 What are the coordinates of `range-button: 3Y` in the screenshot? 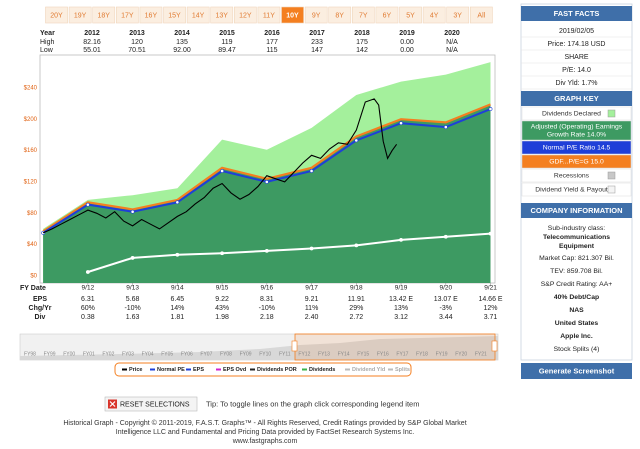 It's located at (458, 15).